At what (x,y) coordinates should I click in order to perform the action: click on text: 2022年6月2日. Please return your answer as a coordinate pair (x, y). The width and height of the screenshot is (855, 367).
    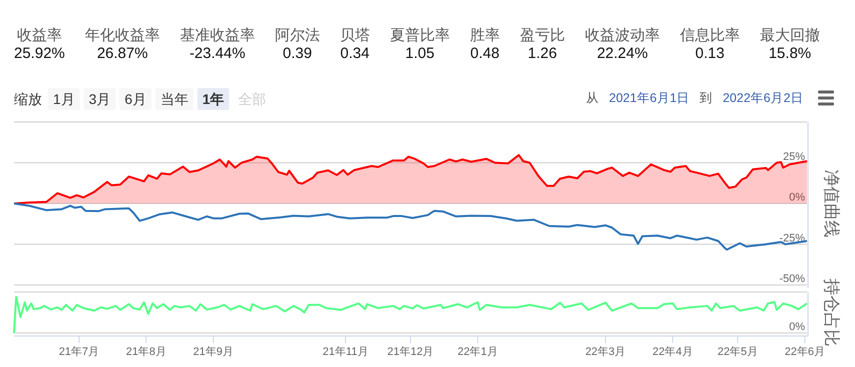
    Looking at the image, I should click on (763, 98).